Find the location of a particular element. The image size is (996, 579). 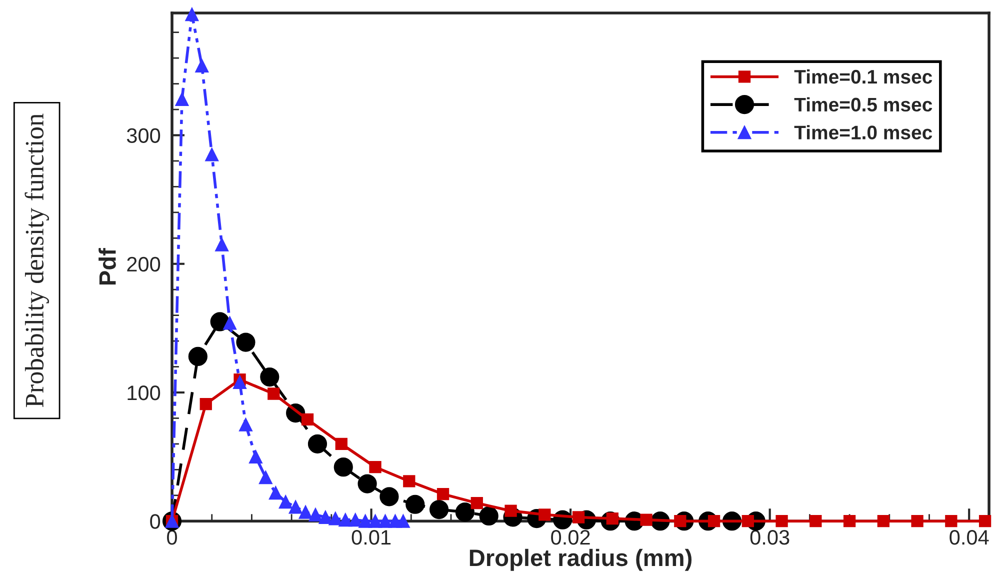

x-tick-label: 0.04 is located at coordinates (969, 537).